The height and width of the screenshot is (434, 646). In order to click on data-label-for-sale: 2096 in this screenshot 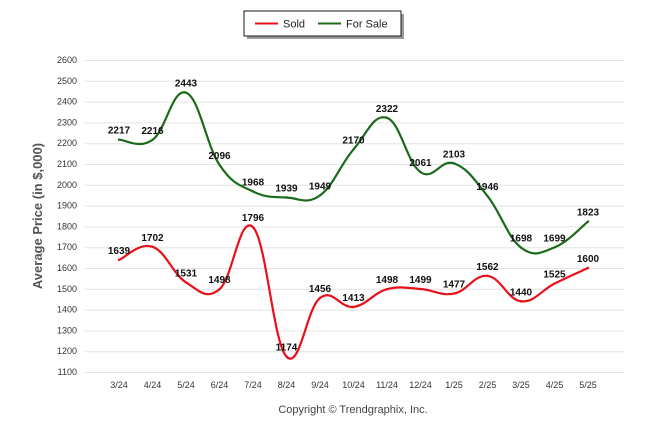, I will do `click(219, 156)`.